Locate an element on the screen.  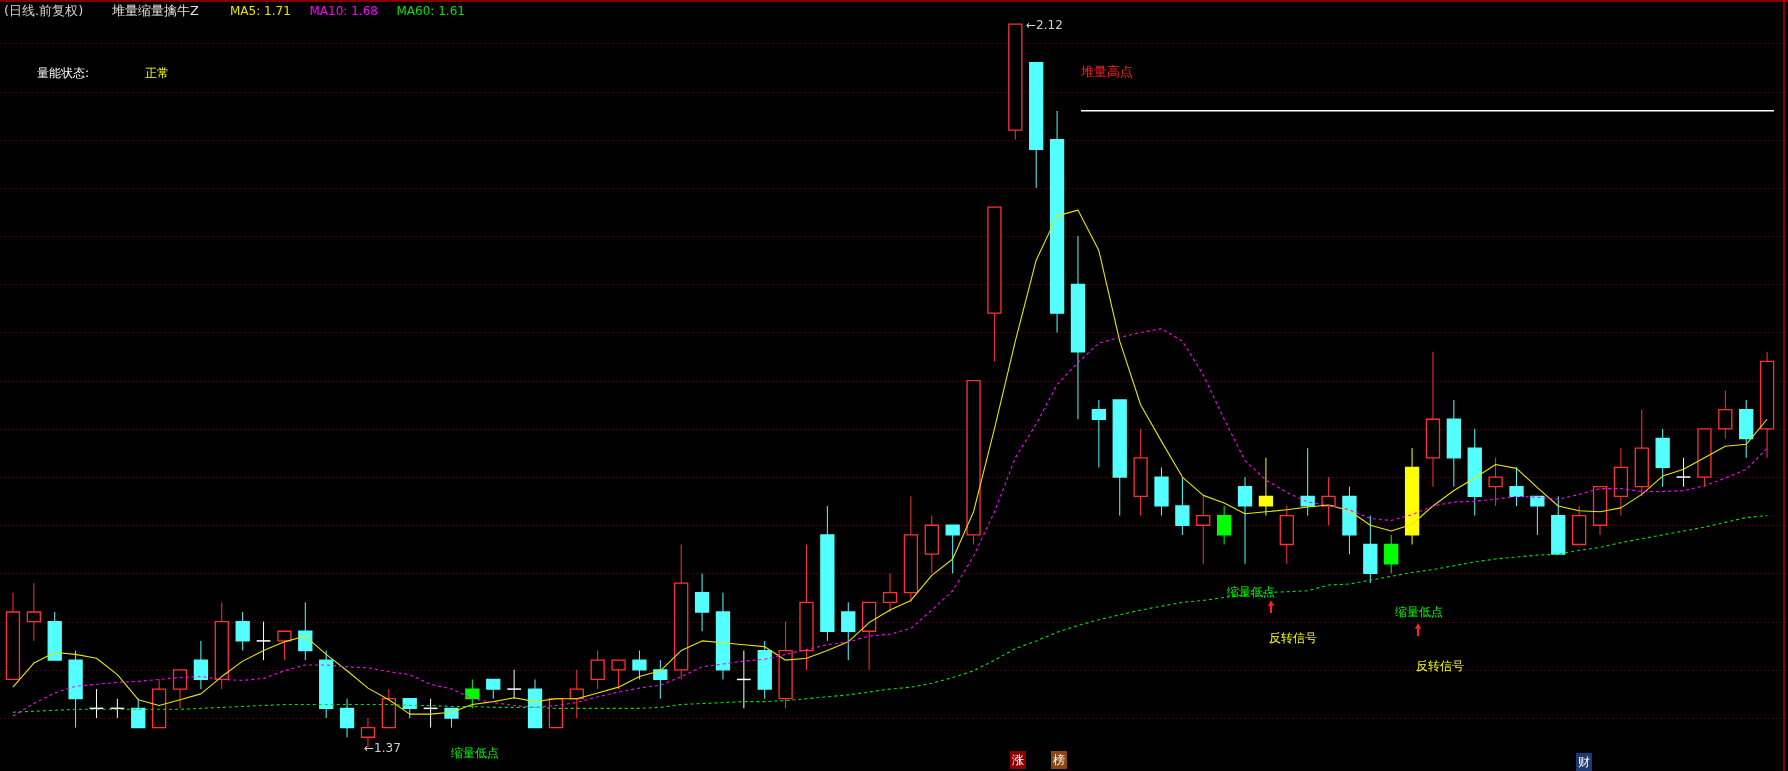
annotation: 榜 is located at coordinates (1059, 760).